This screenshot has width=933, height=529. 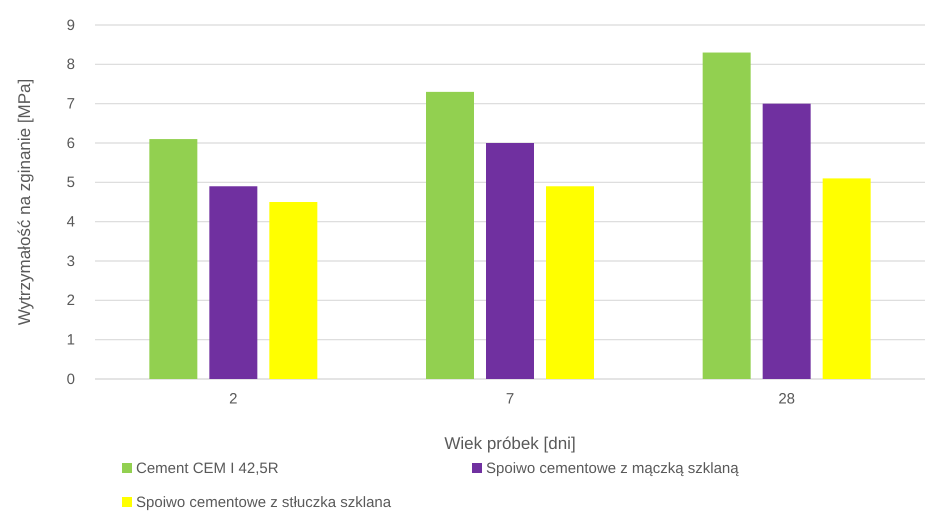 What do you see at coordinates (264, 502) in the screenshot?
I see `legend-label: Spoiwo cementowe z stłuczka szklana` at bounding box center [264, 502].